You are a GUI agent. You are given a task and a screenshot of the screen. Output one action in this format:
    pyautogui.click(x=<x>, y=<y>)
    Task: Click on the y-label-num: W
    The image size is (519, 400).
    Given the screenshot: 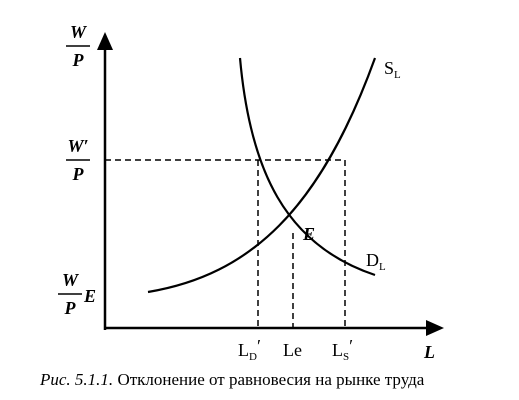 What is the action you would take?
    pyautogui.click(x=79, y=32)
    